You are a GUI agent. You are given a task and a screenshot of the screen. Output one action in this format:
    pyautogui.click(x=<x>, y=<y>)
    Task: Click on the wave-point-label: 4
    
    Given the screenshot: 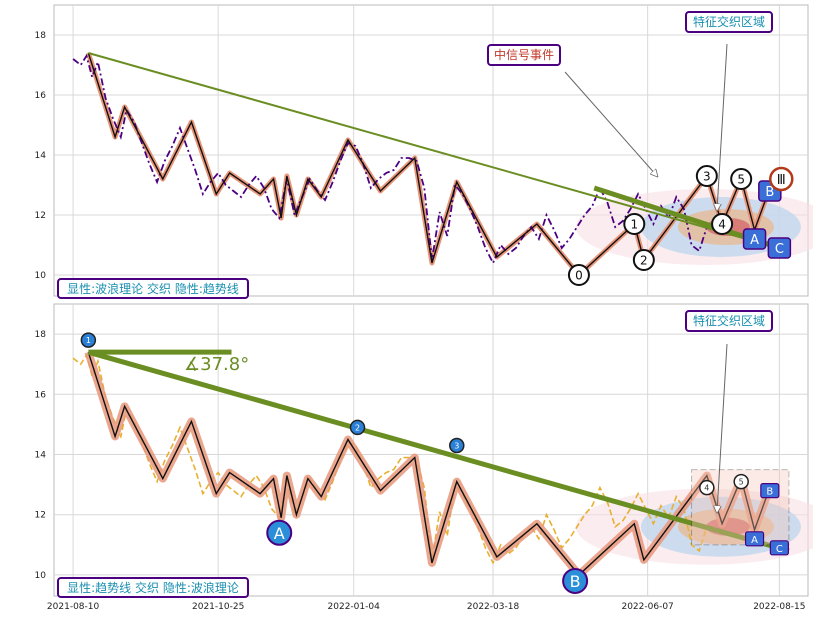 What is the action you would take?
    pyautogui.click(x=722, y=225)
    